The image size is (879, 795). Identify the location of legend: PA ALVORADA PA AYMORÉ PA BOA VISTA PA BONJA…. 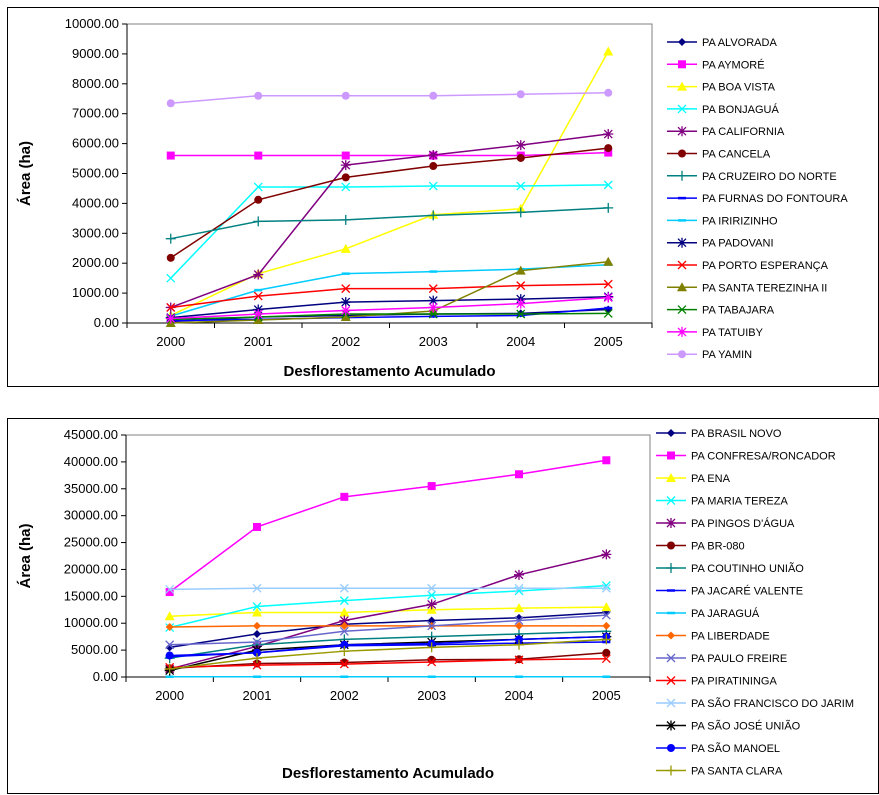
(757, 199).